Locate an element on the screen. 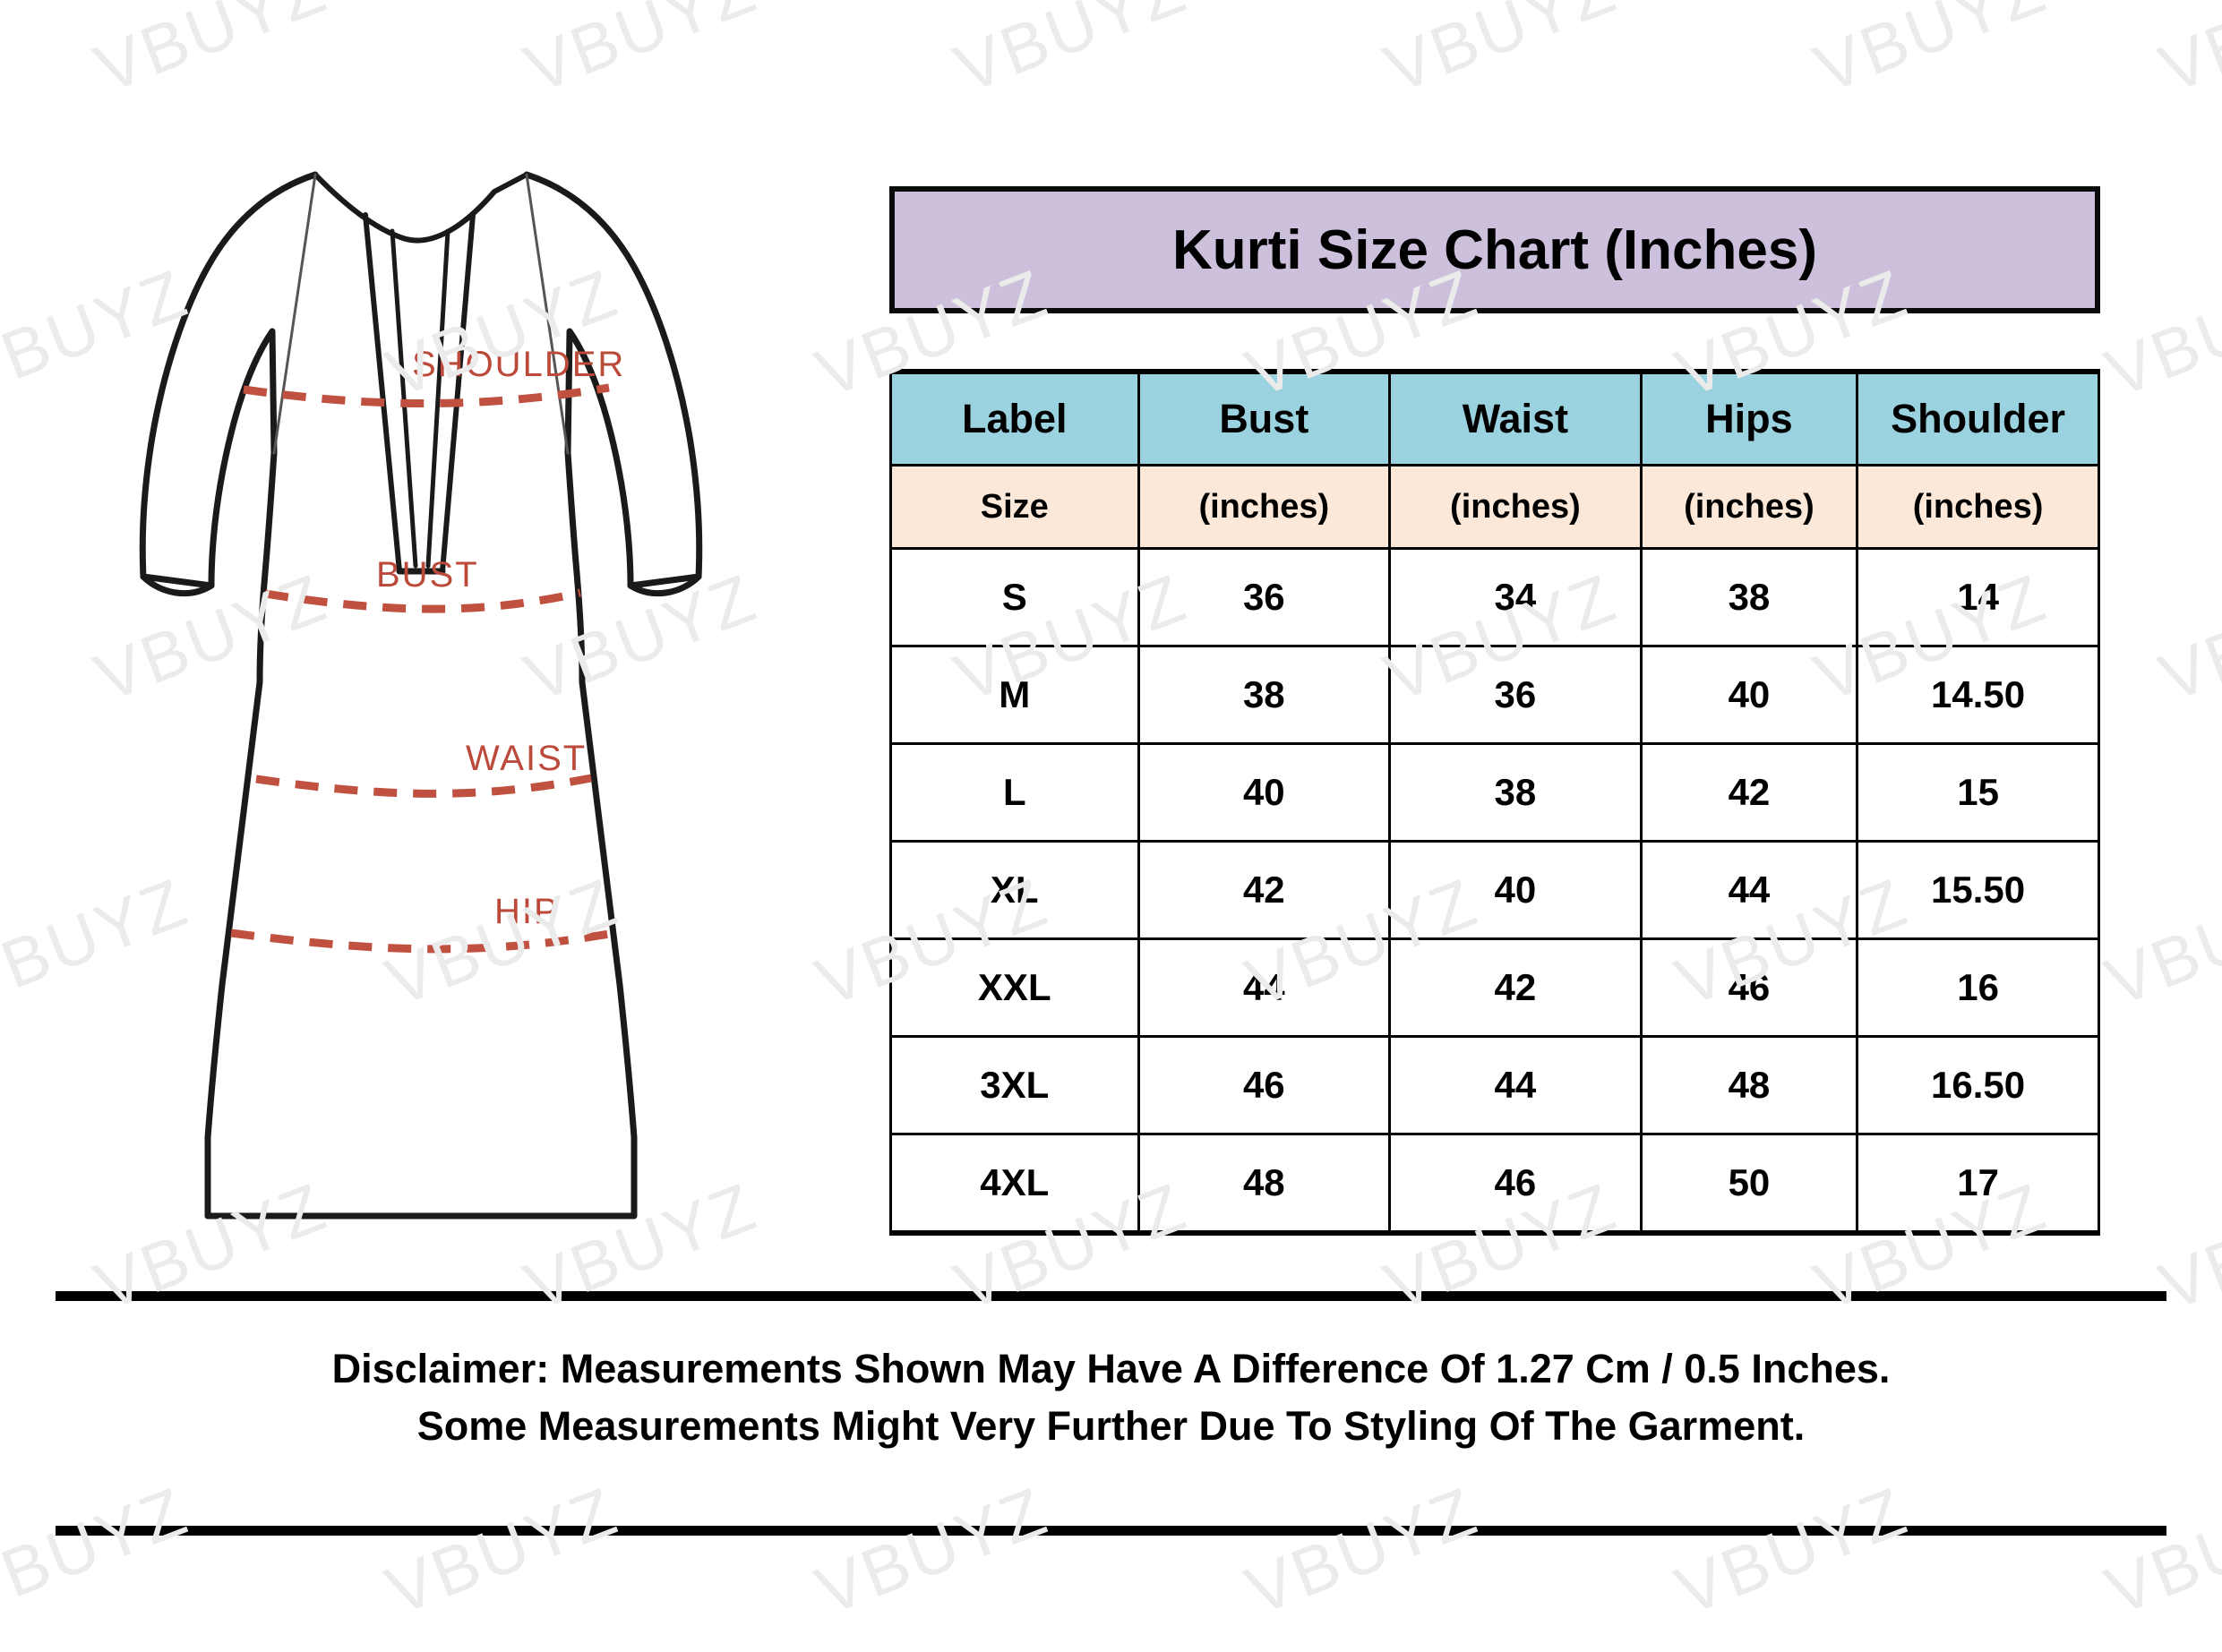 The width and height of the screenshot is (2222, 1652). cell-waist: 44 is located at coordinates (1515, 1085).